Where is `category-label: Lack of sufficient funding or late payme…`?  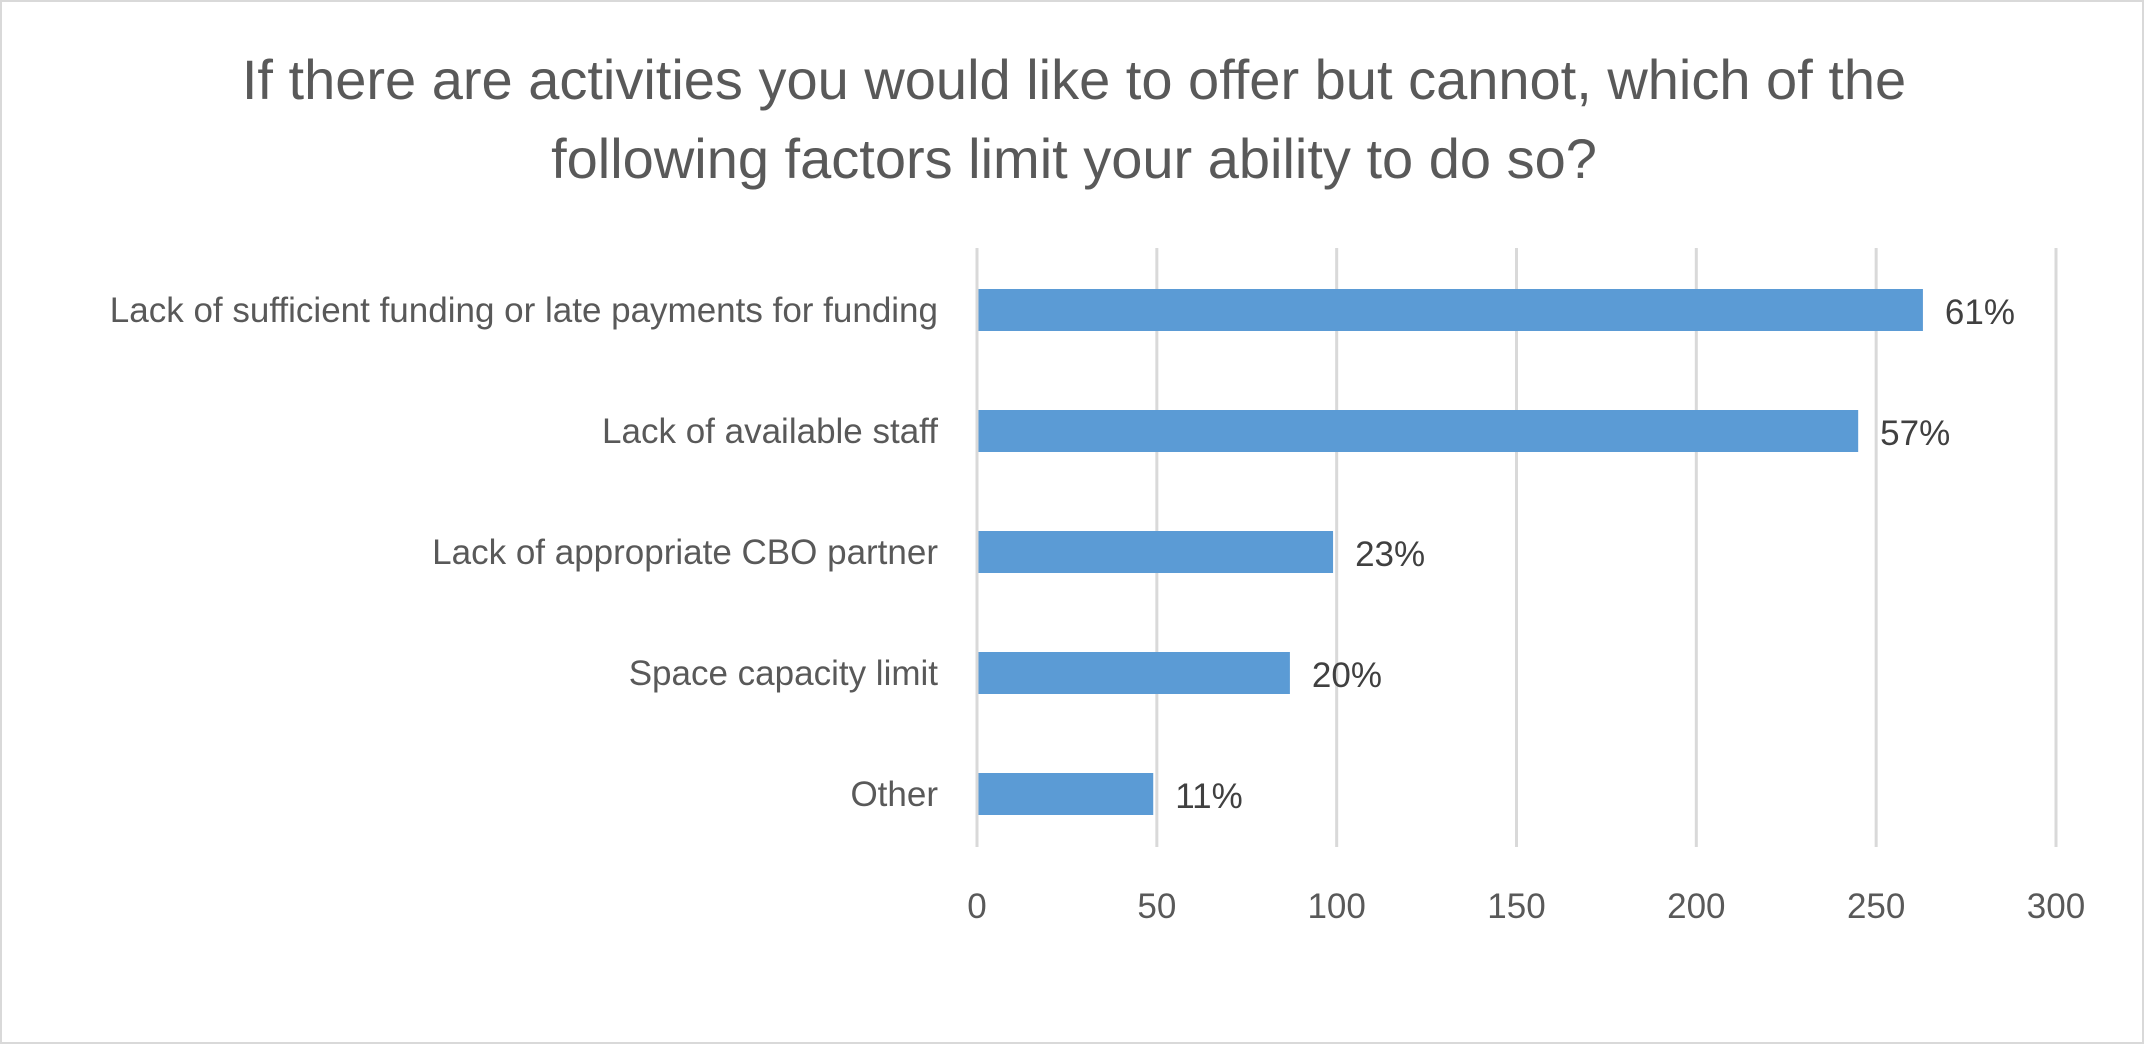 category-label: Lack of sufficient funding or late payme… is located at coordinates (524, 310).